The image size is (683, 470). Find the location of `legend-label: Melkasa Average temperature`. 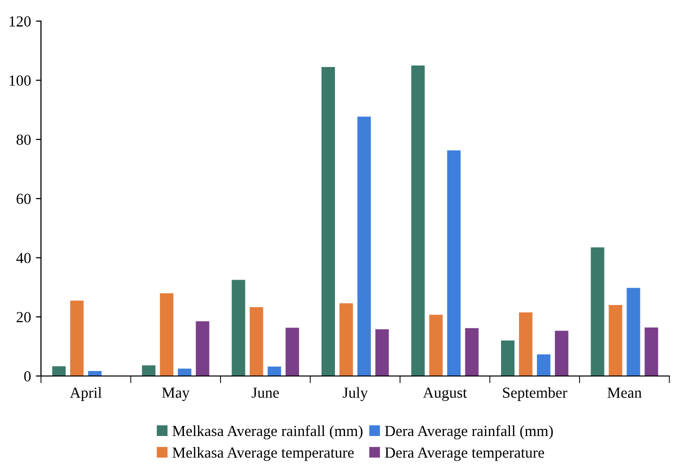

legend-label: Melkasa Average temperature is located at coordinates (263, 454).